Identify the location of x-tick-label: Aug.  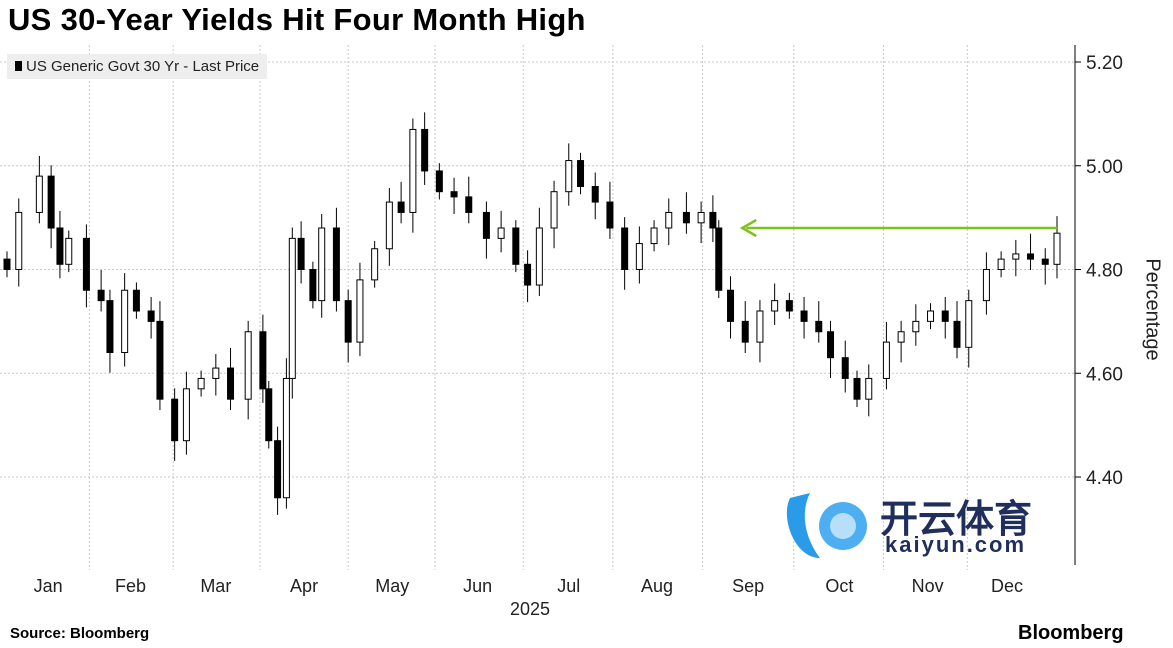
(657, 586).